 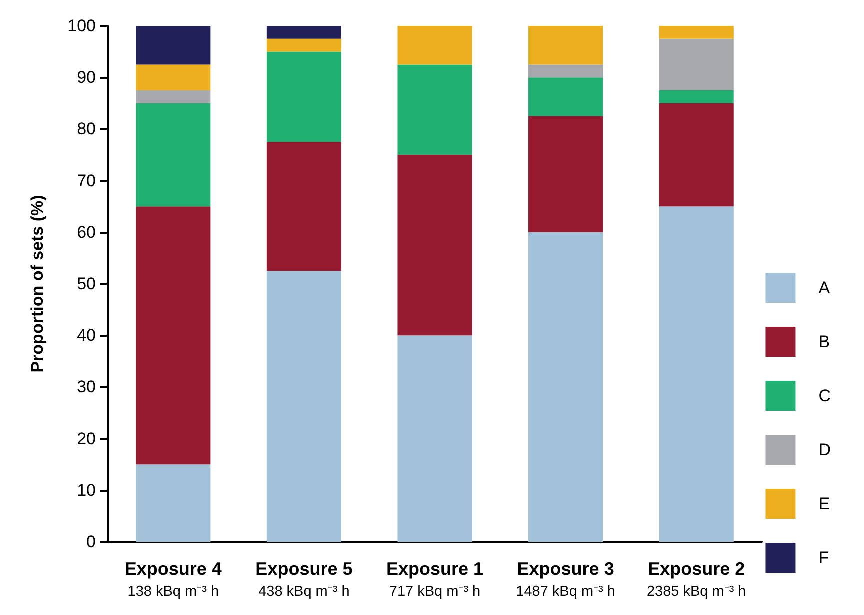 I want to click on x-tick-label: Exposure 3 1487 kBq m⁻³ h, so click(x=566, y=579).